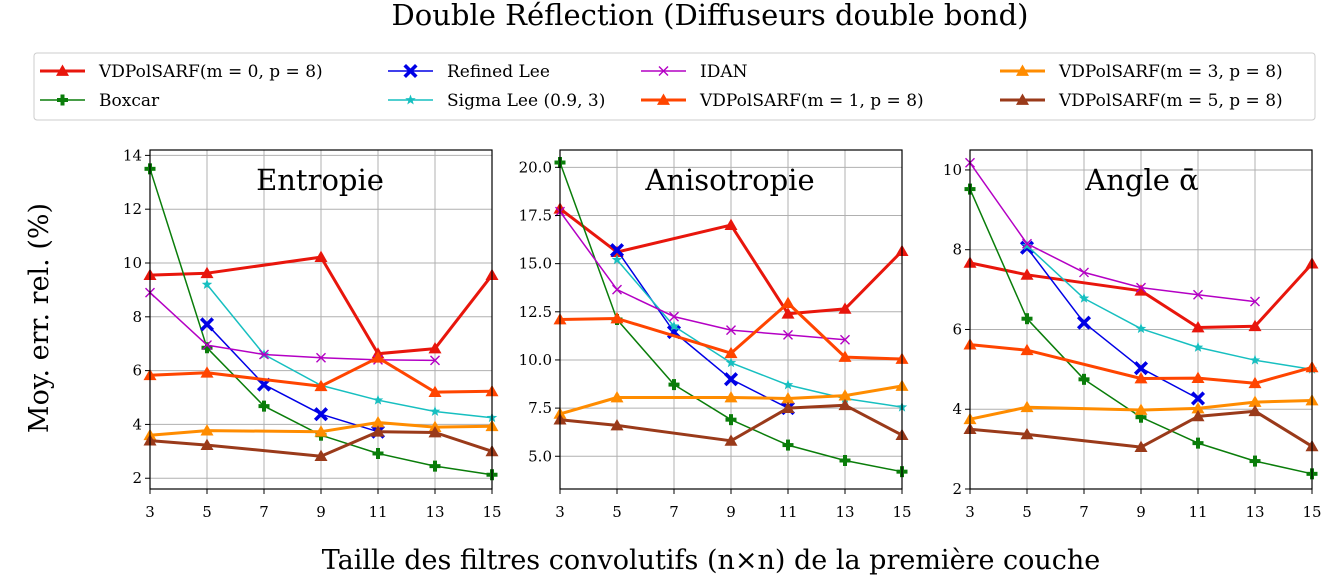  What do you see at coordinates (132, 155) in the screenshot?
I see `y-tick-label: 14` at bounding box center [132, 155].